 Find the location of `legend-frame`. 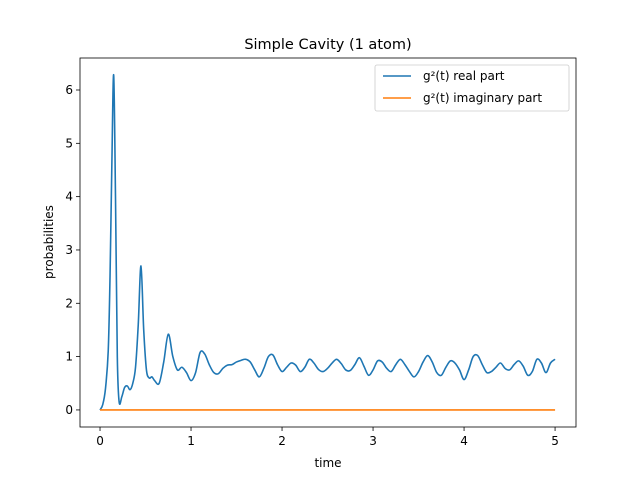

legend-frame is located at coordinates (472, 88).